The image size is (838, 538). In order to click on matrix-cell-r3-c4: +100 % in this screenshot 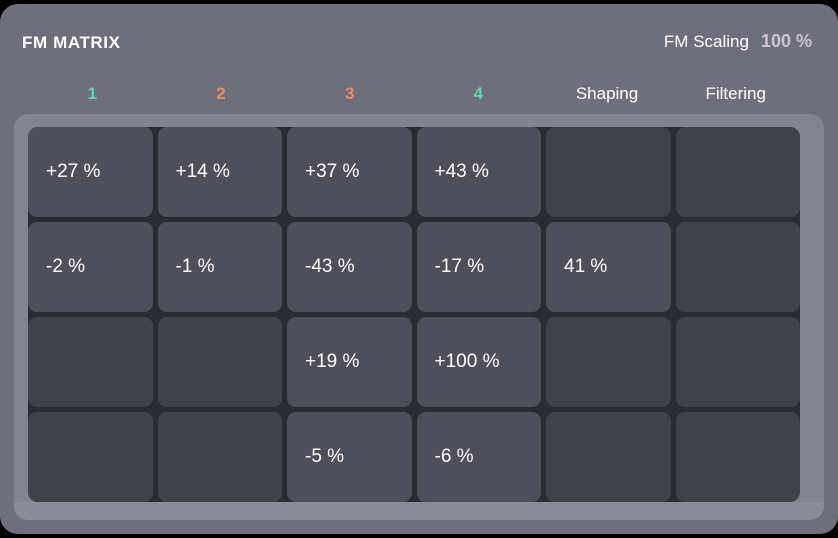, I will do `click(478, 362)`.